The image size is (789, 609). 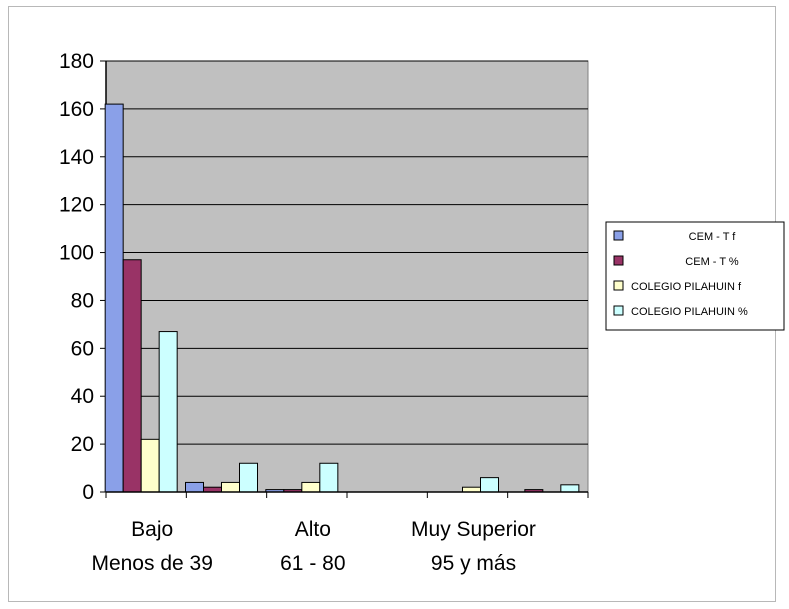 I want to click on y-tick-label: 20, so click(x=82, y=444).